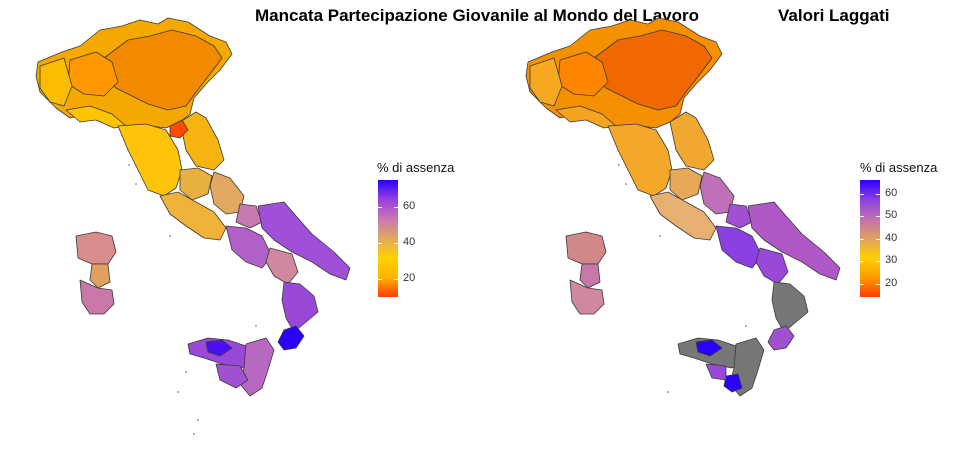 Image resolution: width=965 pixels, height=456 pixels. What do you see at coordinates (834, 15) in the screenshot?
I see `right-map-title: Valori Laggati` at bounding box center [834, 15].